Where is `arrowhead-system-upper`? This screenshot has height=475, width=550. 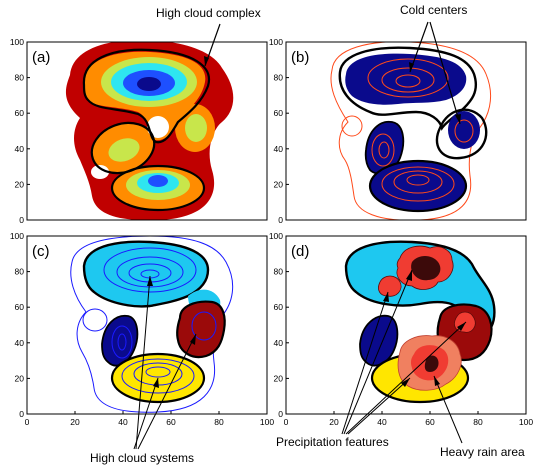 arrowhead-system-upper is located at coordinates (150, 281).